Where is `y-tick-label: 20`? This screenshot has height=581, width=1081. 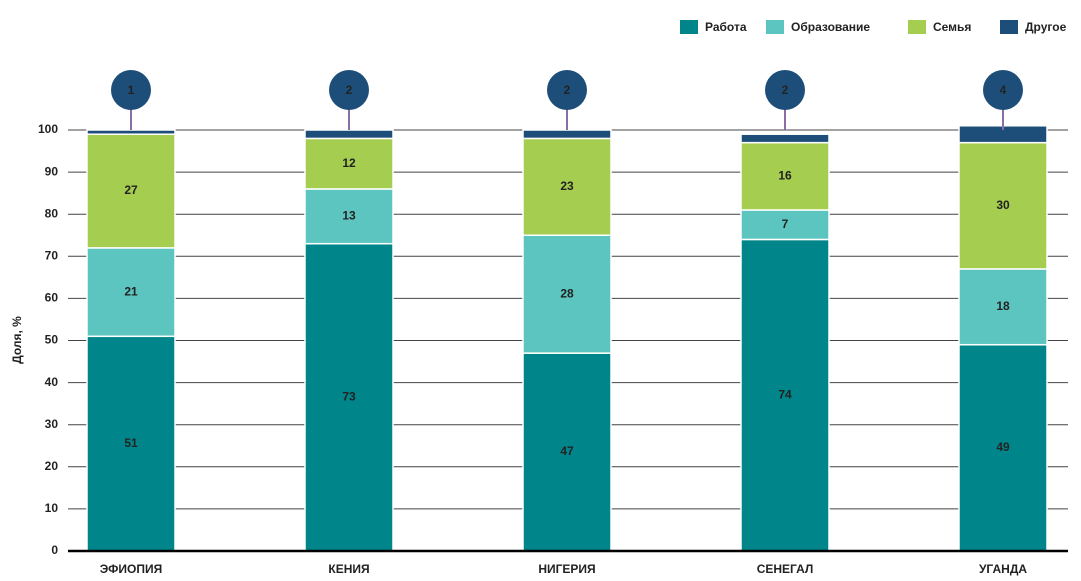
y-tick-label: 20 is located at coordinates (52, 466).